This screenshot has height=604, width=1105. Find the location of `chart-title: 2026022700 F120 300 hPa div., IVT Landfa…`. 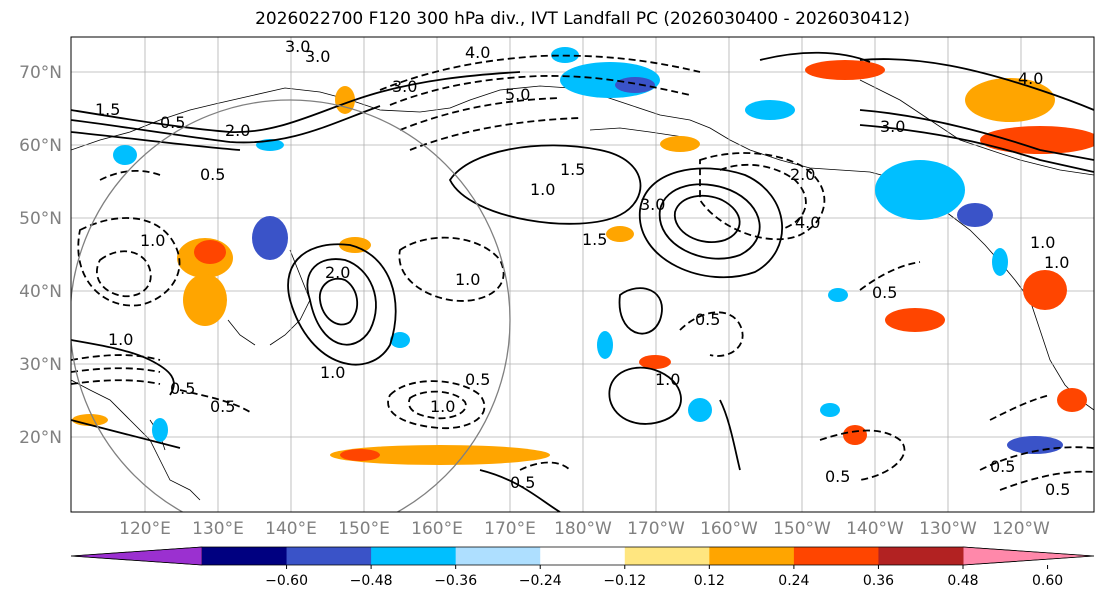

chart-title: 2026022700 F120 300 hPa div., IVT Landfa… is located at coordinates (582, 19).